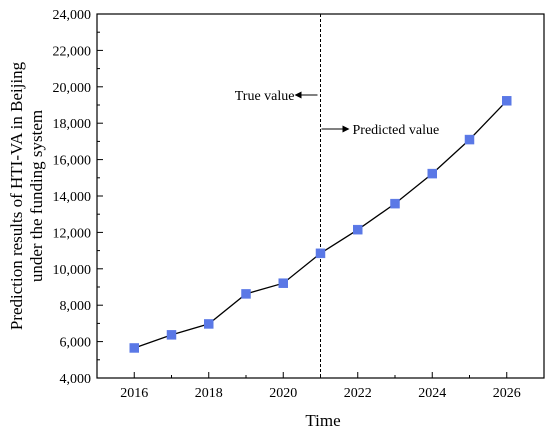 The image size is (550, 441). I want to click on y-axis-title-line-2: under the funding system, so click(36, 196).